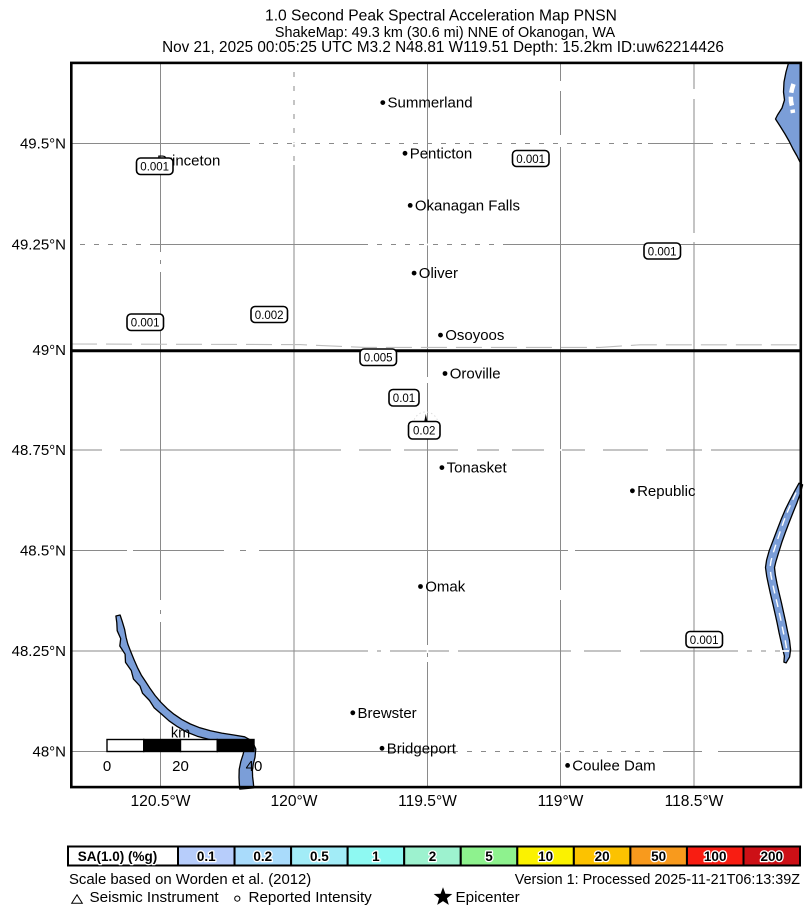  Describe the element at coordinates (43, 144) in the screenshot. I see `svg-text: 49.5°N` at that location.